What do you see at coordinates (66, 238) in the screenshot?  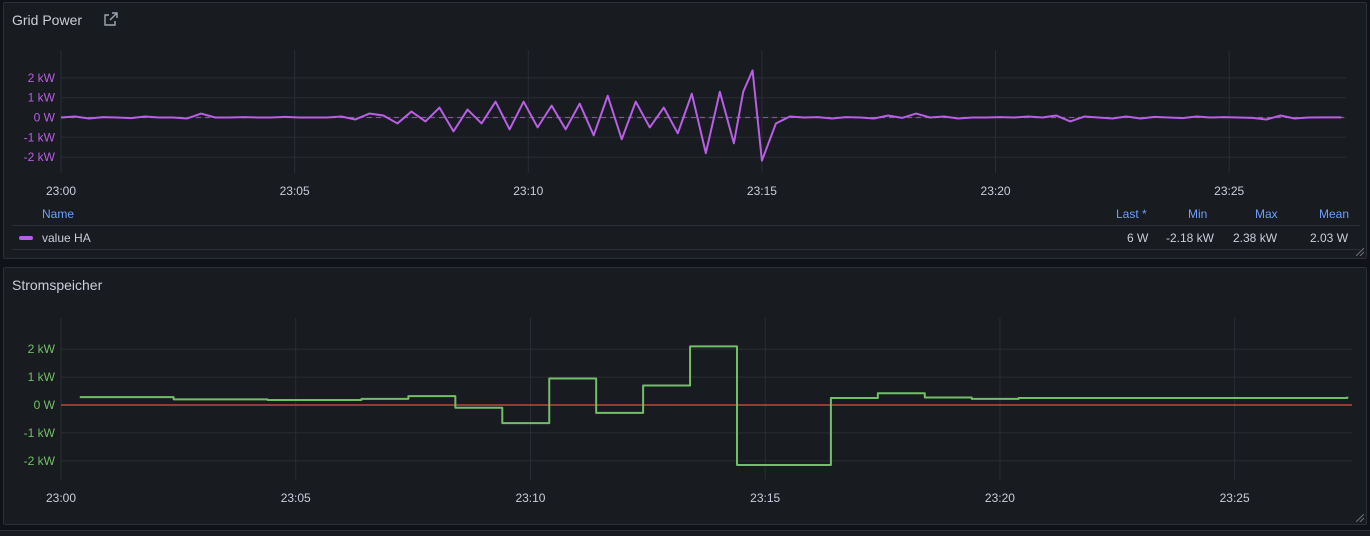 I see `legend-series-name: value HA` at bounding box center [66, 238].